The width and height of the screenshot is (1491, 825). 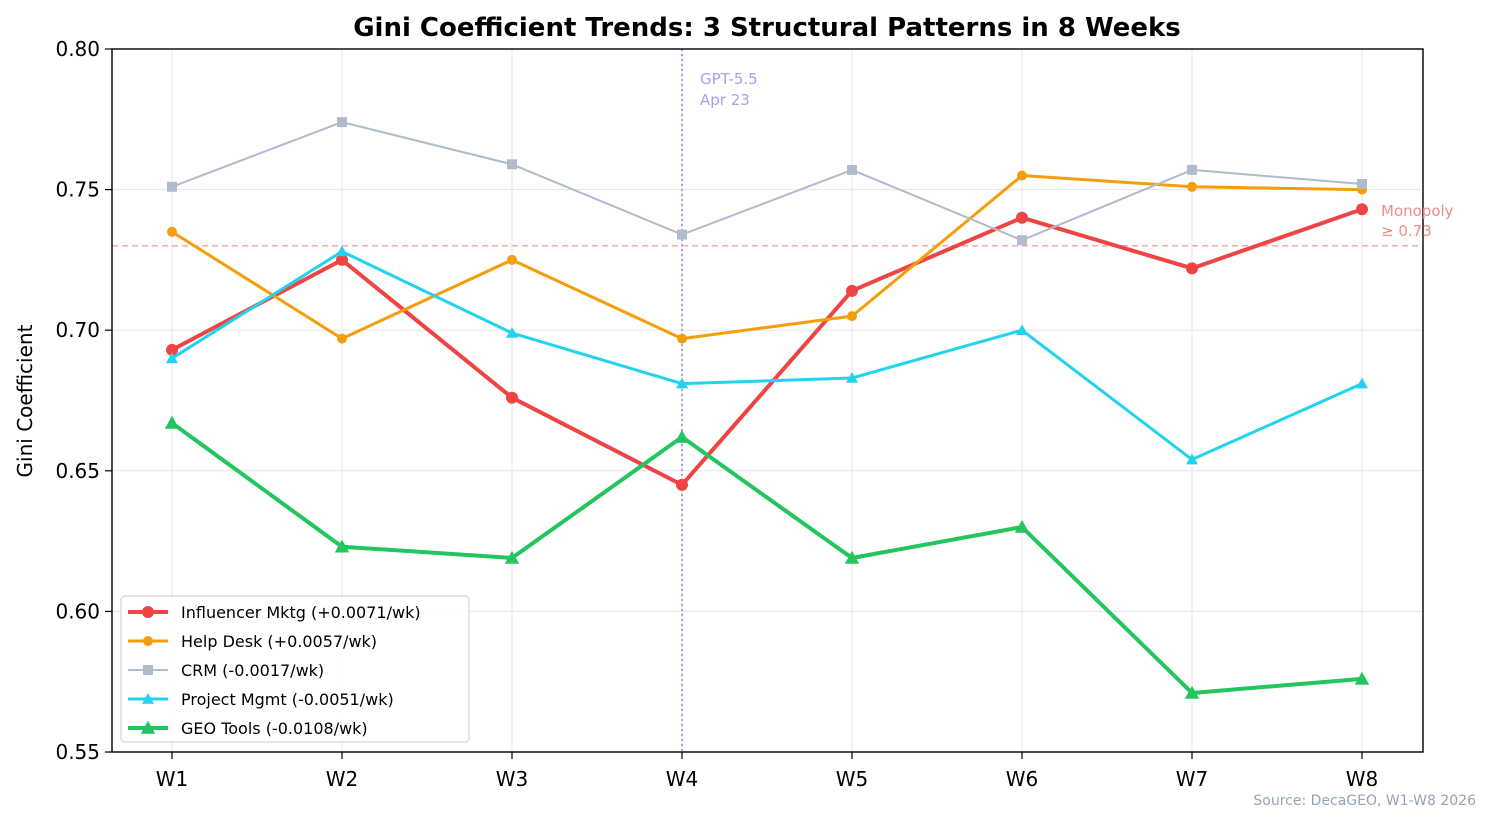 What do you see at coordinates (725, 100) in the screenshot?
I see `event-label-line2: Apr 23` at bounding box center [725, 100].